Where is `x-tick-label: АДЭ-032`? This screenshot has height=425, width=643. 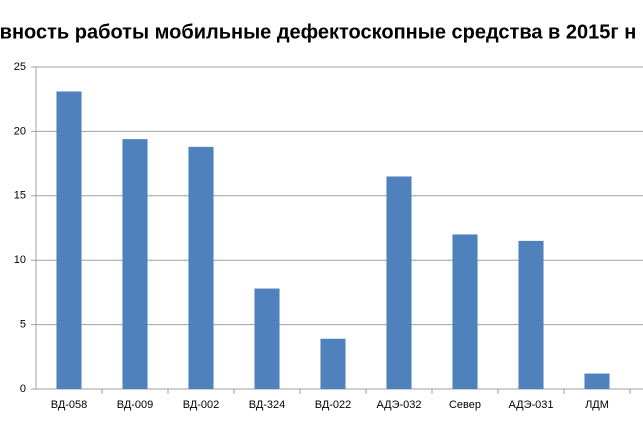 x-tick-label: АДЭ-032 is located at coordinates (398, 405).